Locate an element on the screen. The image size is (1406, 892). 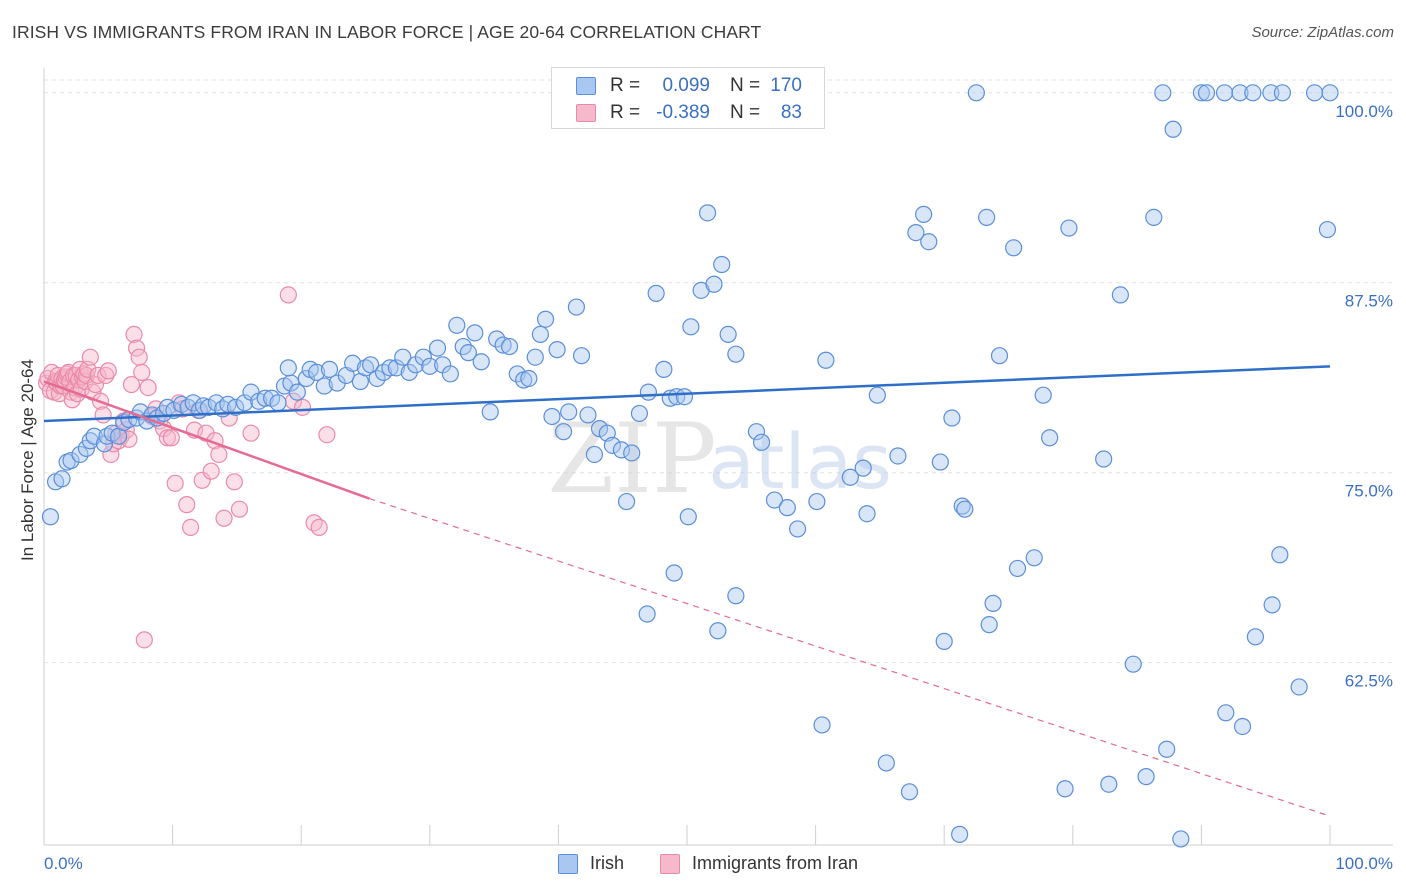
x-tick-label-max: 100.0% is located at coordinates (1364, 863).